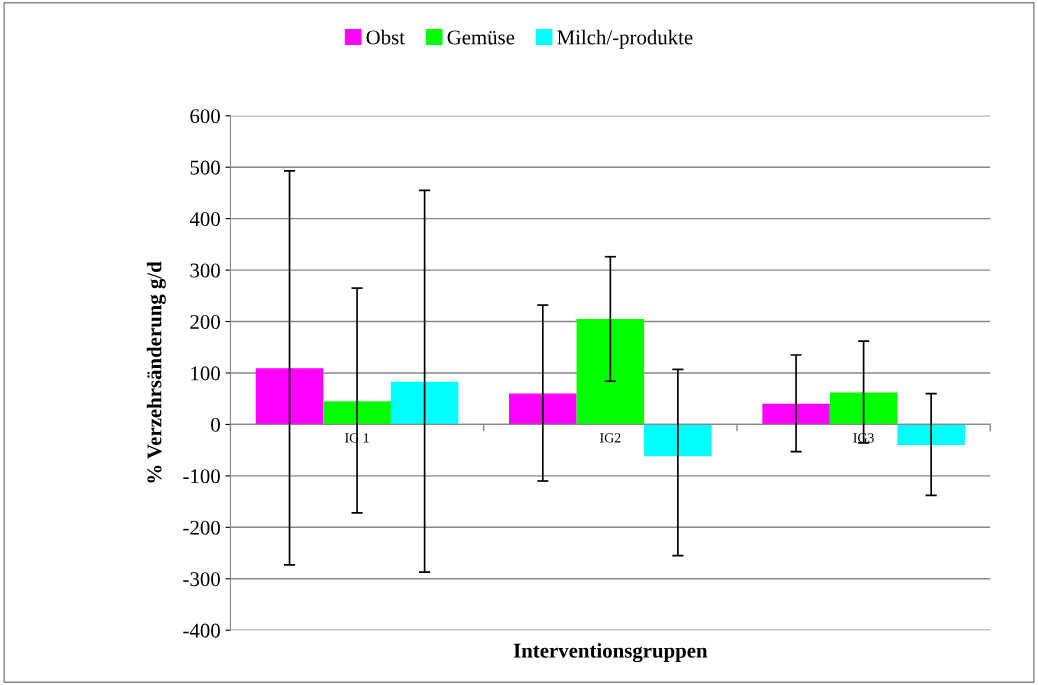 The width and height of the screenshot is (1038, 685). I want to click on legend-label: Gemüse, so click(481, 37).